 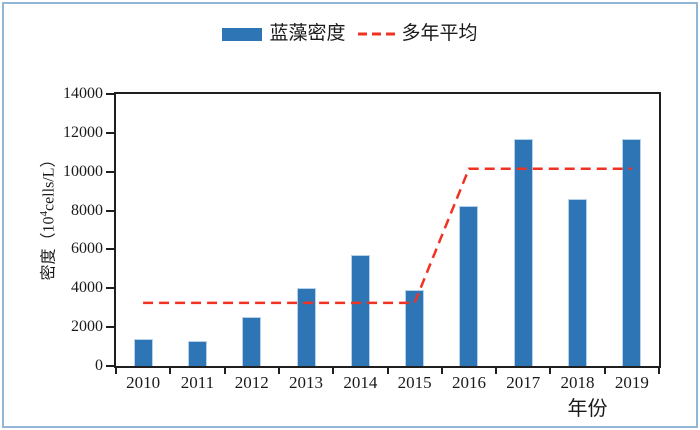 I want to click on y-tick-label-6000: 6000, so click(x=87, y=249).